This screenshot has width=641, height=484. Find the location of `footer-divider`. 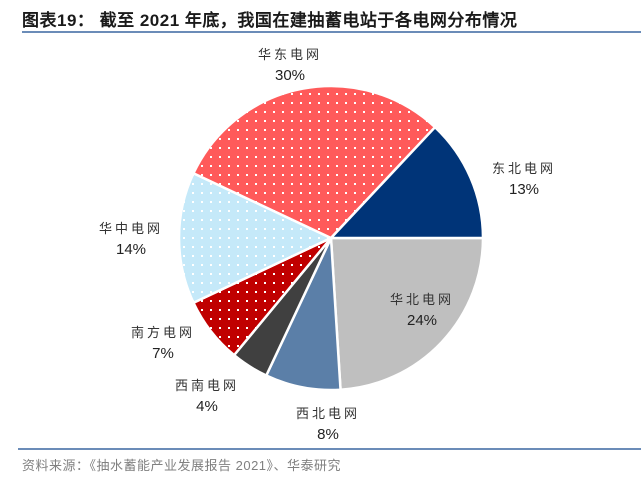

footer-divider is located at coordinates (329, 449).